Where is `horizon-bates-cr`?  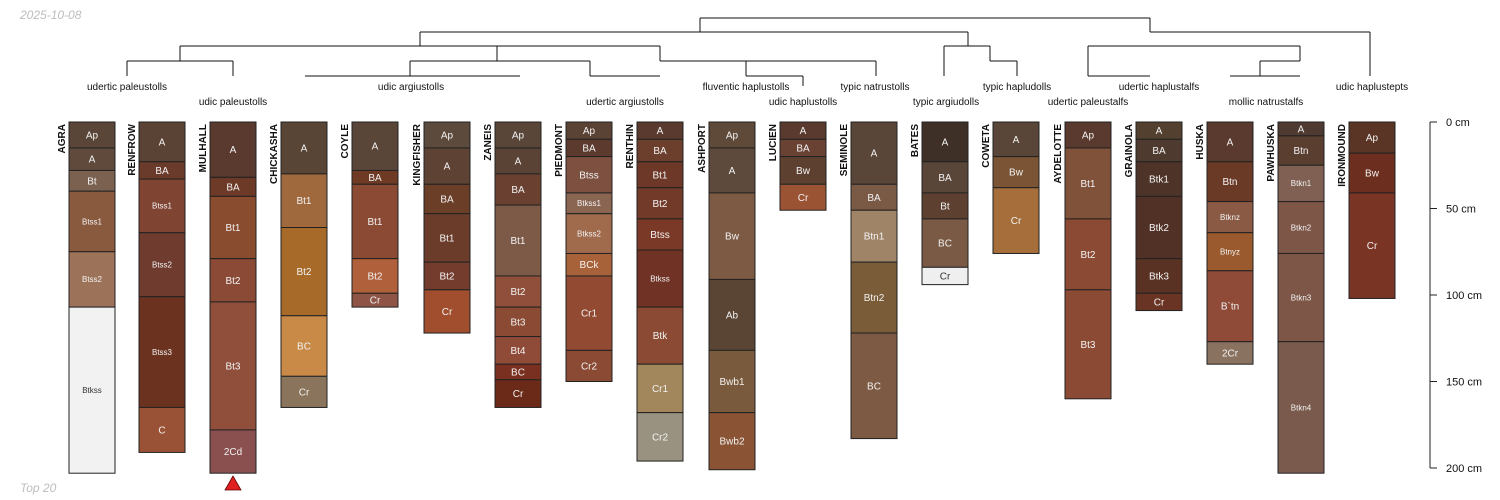
horizon-bates-cr is located at coordinates (945, 276).